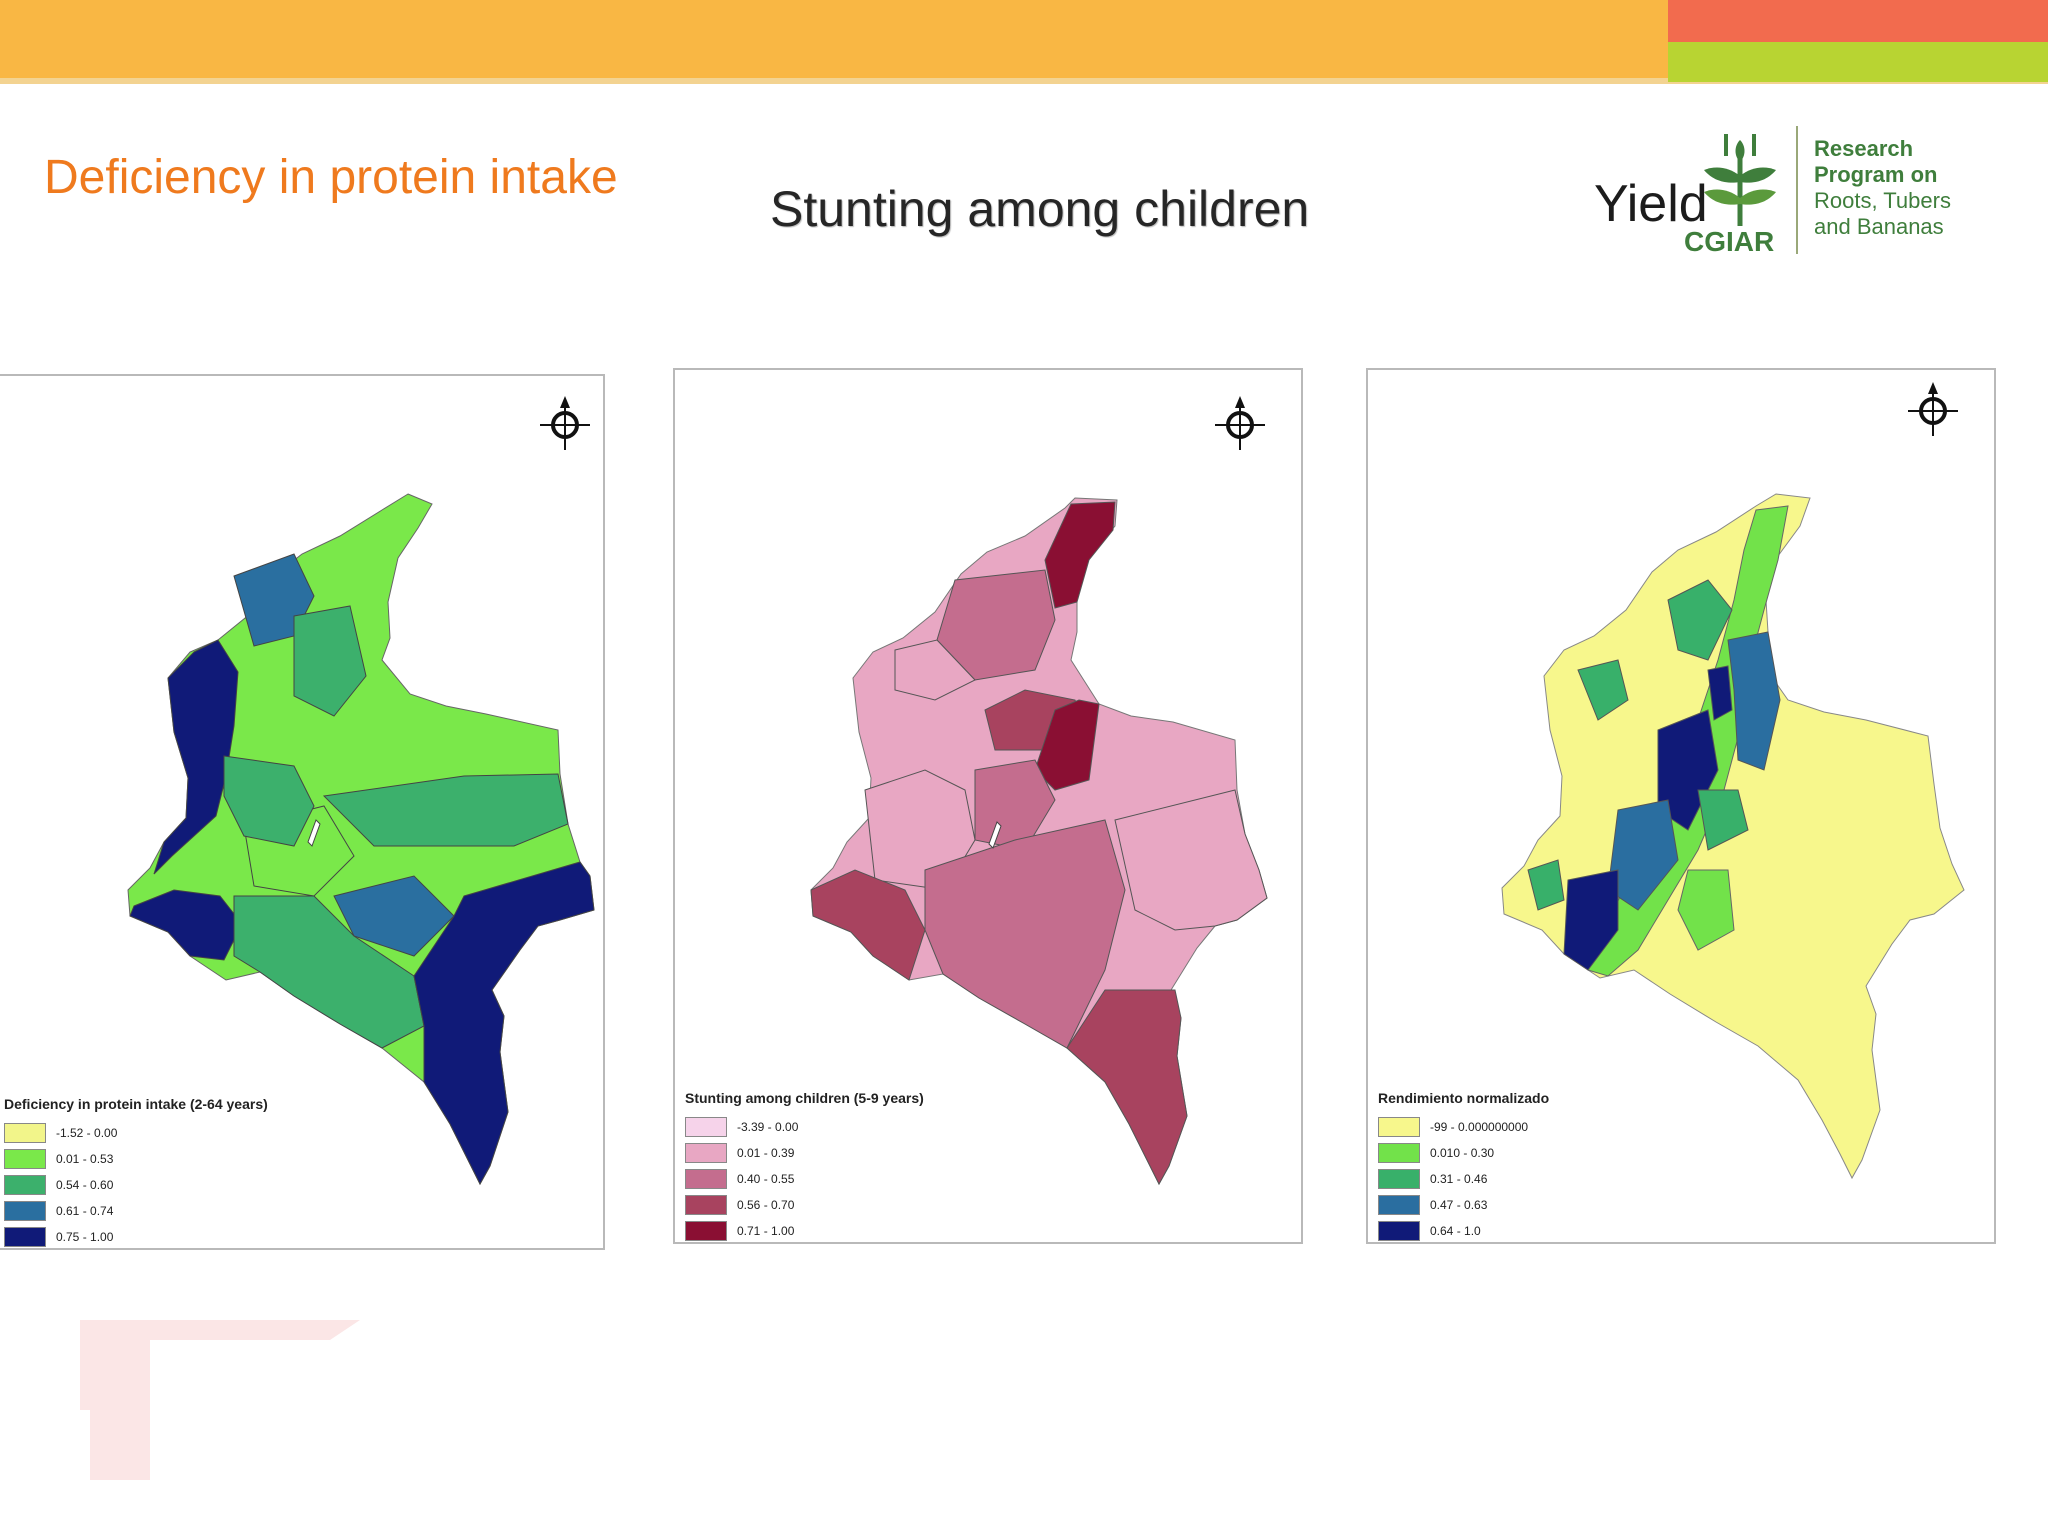 The width and height of the screenshot is (2048, 1536). I want to click on legend-label: 0.01 - 0.39, so click(766, 1153).